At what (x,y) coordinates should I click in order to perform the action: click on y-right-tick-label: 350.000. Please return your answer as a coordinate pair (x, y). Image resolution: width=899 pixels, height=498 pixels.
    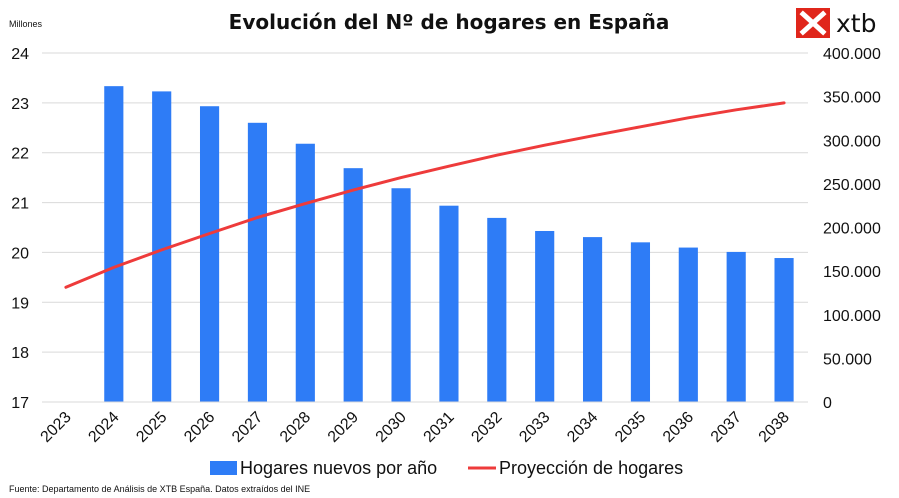
    Looking at the image, I should click on (852, 98).